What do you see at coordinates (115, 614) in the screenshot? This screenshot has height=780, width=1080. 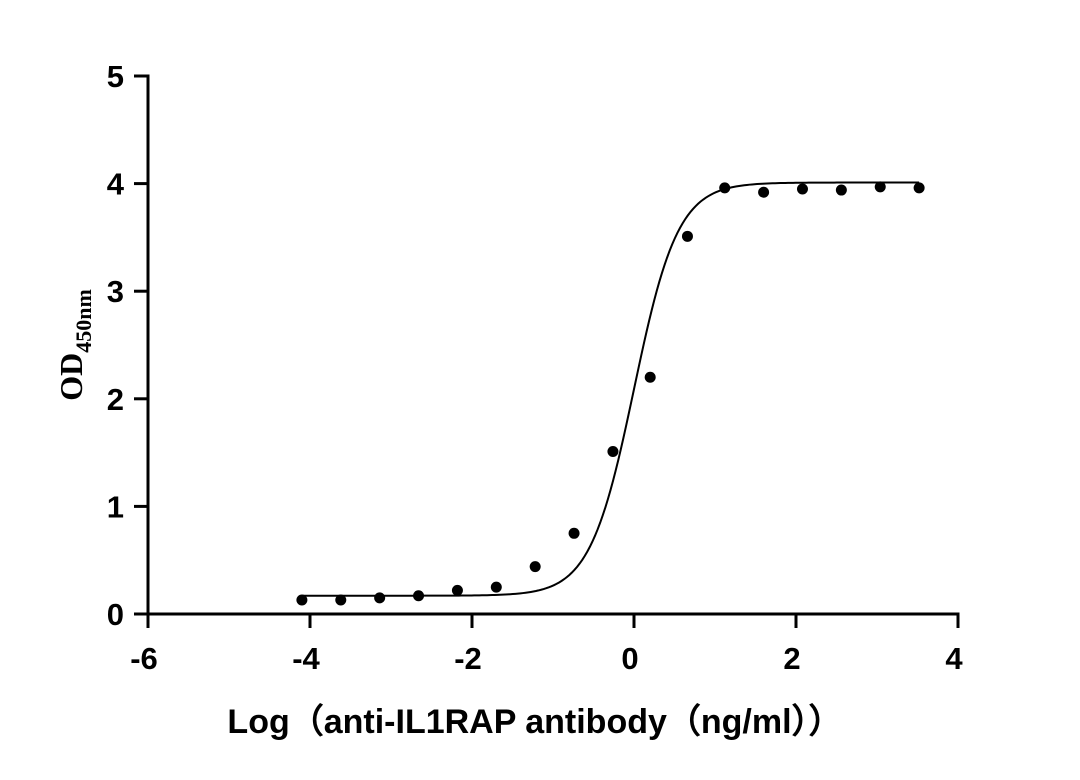 I see `y-tick-label: 0` at bounding box center [115, 614].